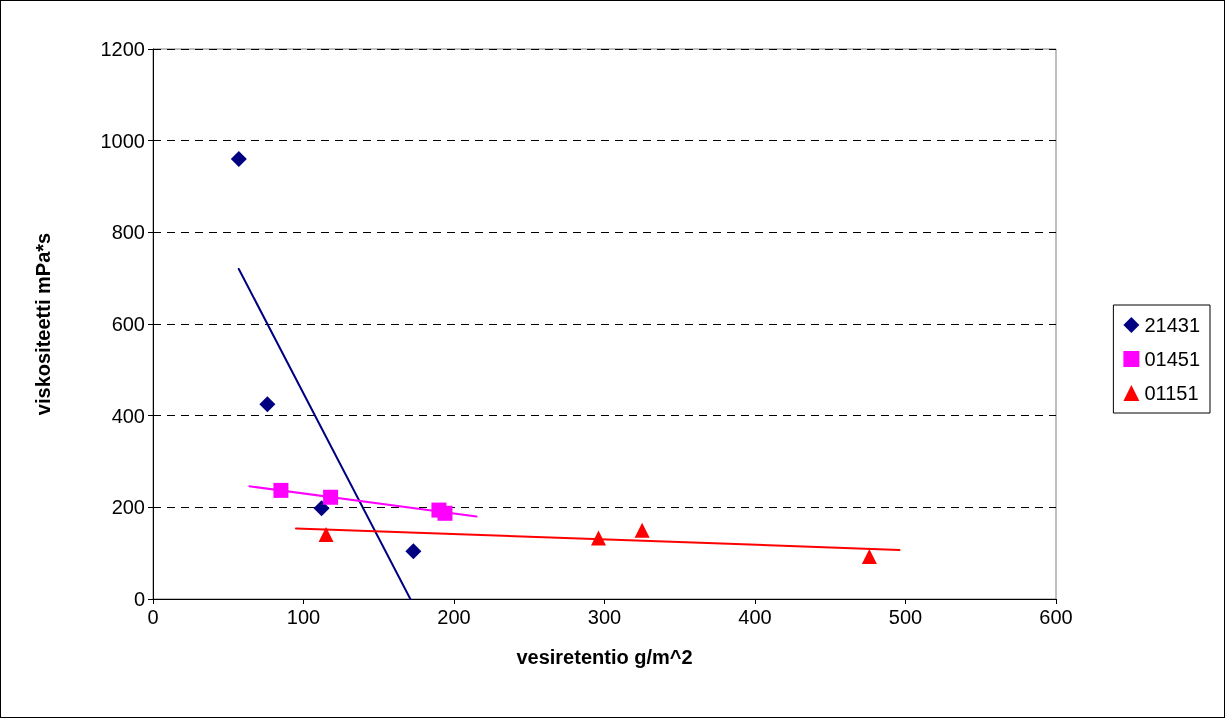 The height and width of the screenshot is (720, 1227). I want to click on x-tick-label: 200, so click(454, 617).